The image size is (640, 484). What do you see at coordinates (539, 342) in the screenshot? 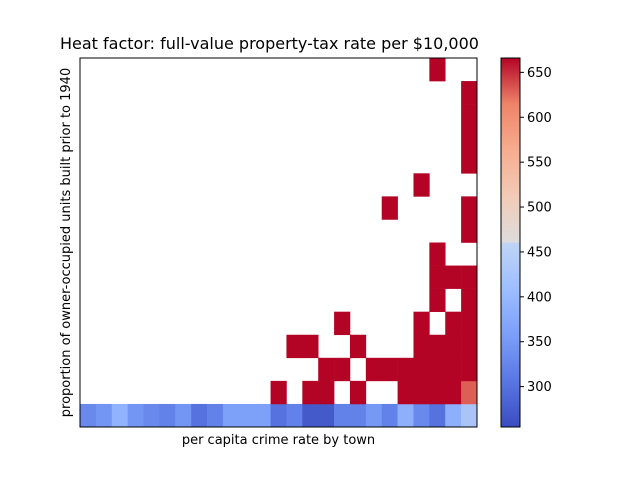
I see `colorbar-tick-label: 350` at bounding box center [539, 342].